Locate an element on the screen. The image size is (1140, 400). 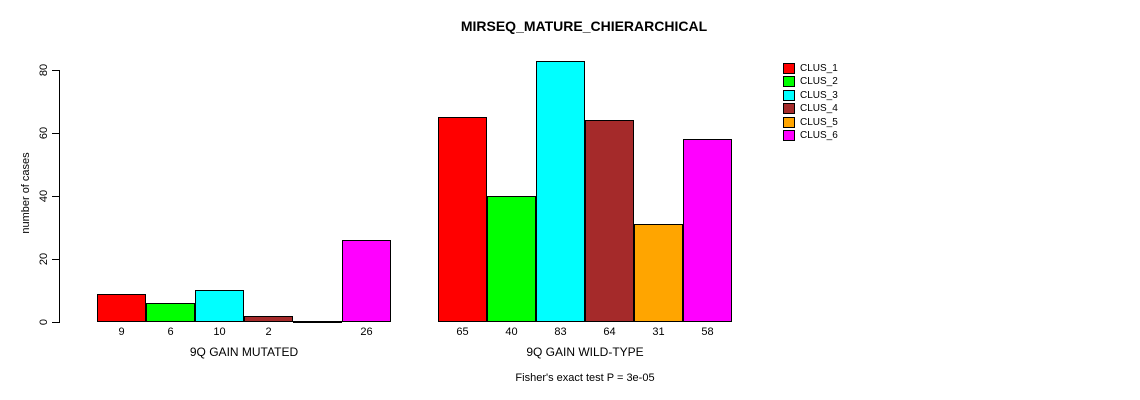
fisher-test-annotation: Fisher's exact test P = 3e-05 is located at coordinates (585, 378).